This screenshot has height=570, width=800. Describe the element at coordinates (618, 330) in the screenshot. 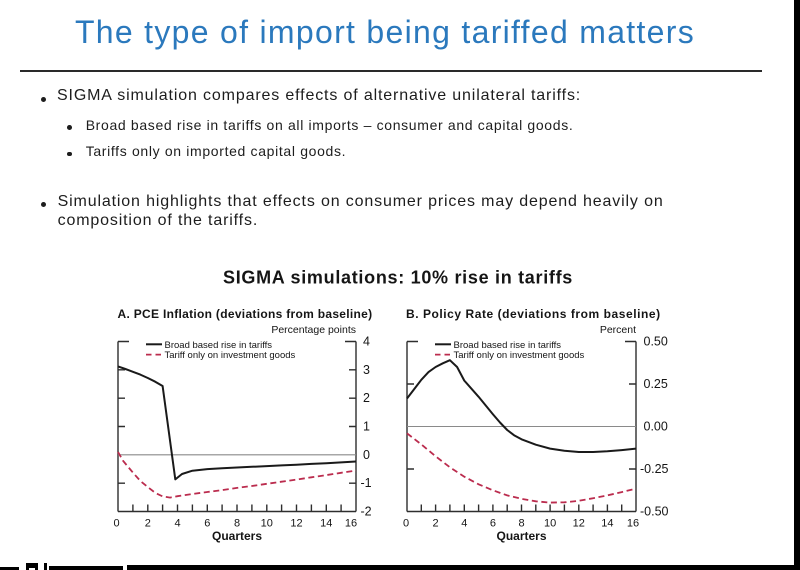

I see `svg-text: Percent` at that location.